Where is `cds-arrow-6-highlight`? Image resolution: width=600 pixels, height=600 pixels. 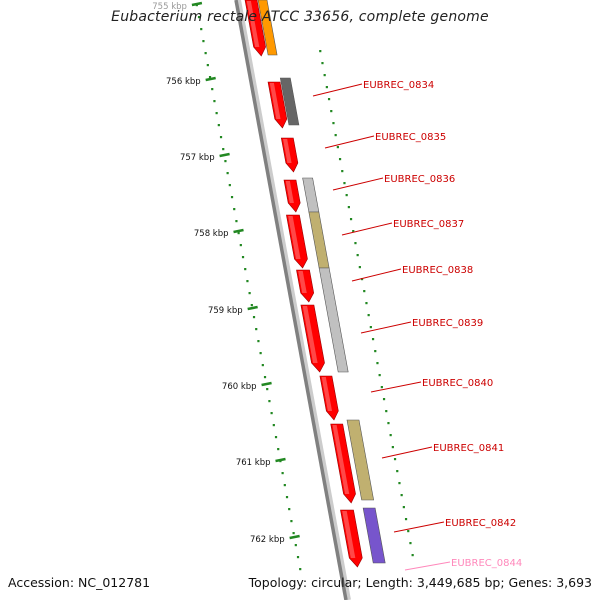
cds-arrow-6-highlight is located at coordinates (310, 334).